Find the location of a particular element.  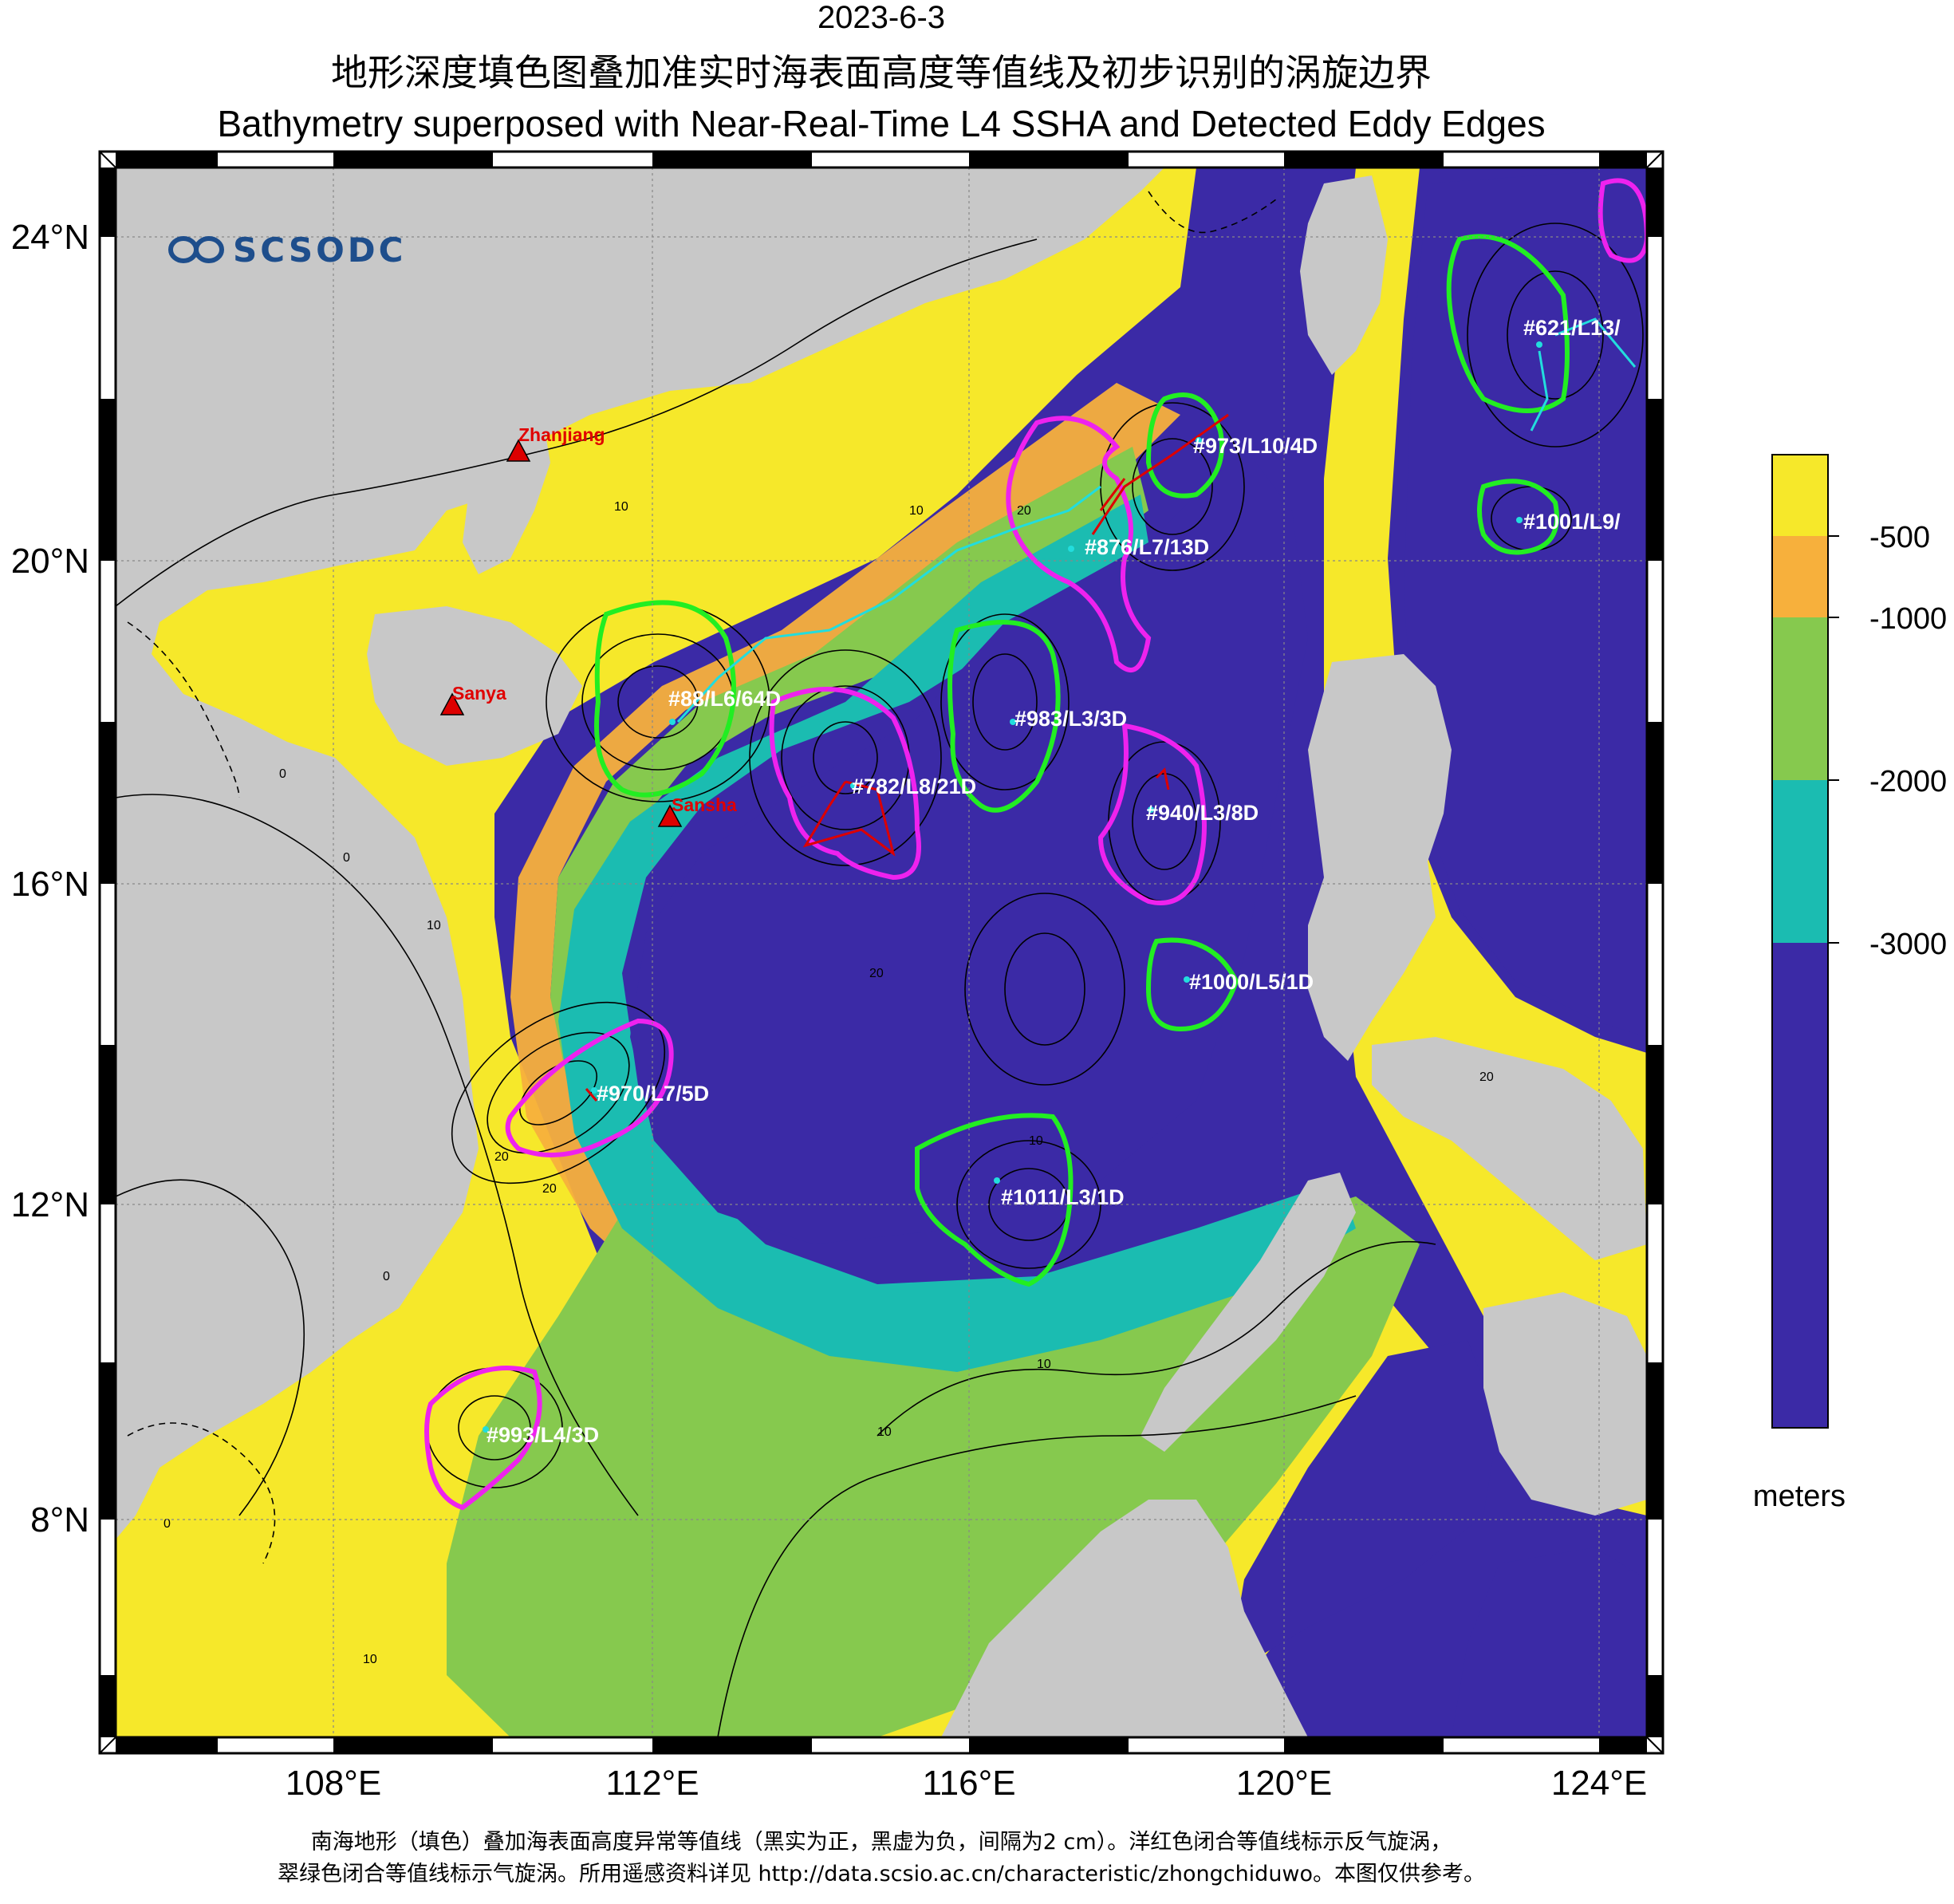

colorbar-swatch-1000-2000 is located at coordinates (1800, 698).